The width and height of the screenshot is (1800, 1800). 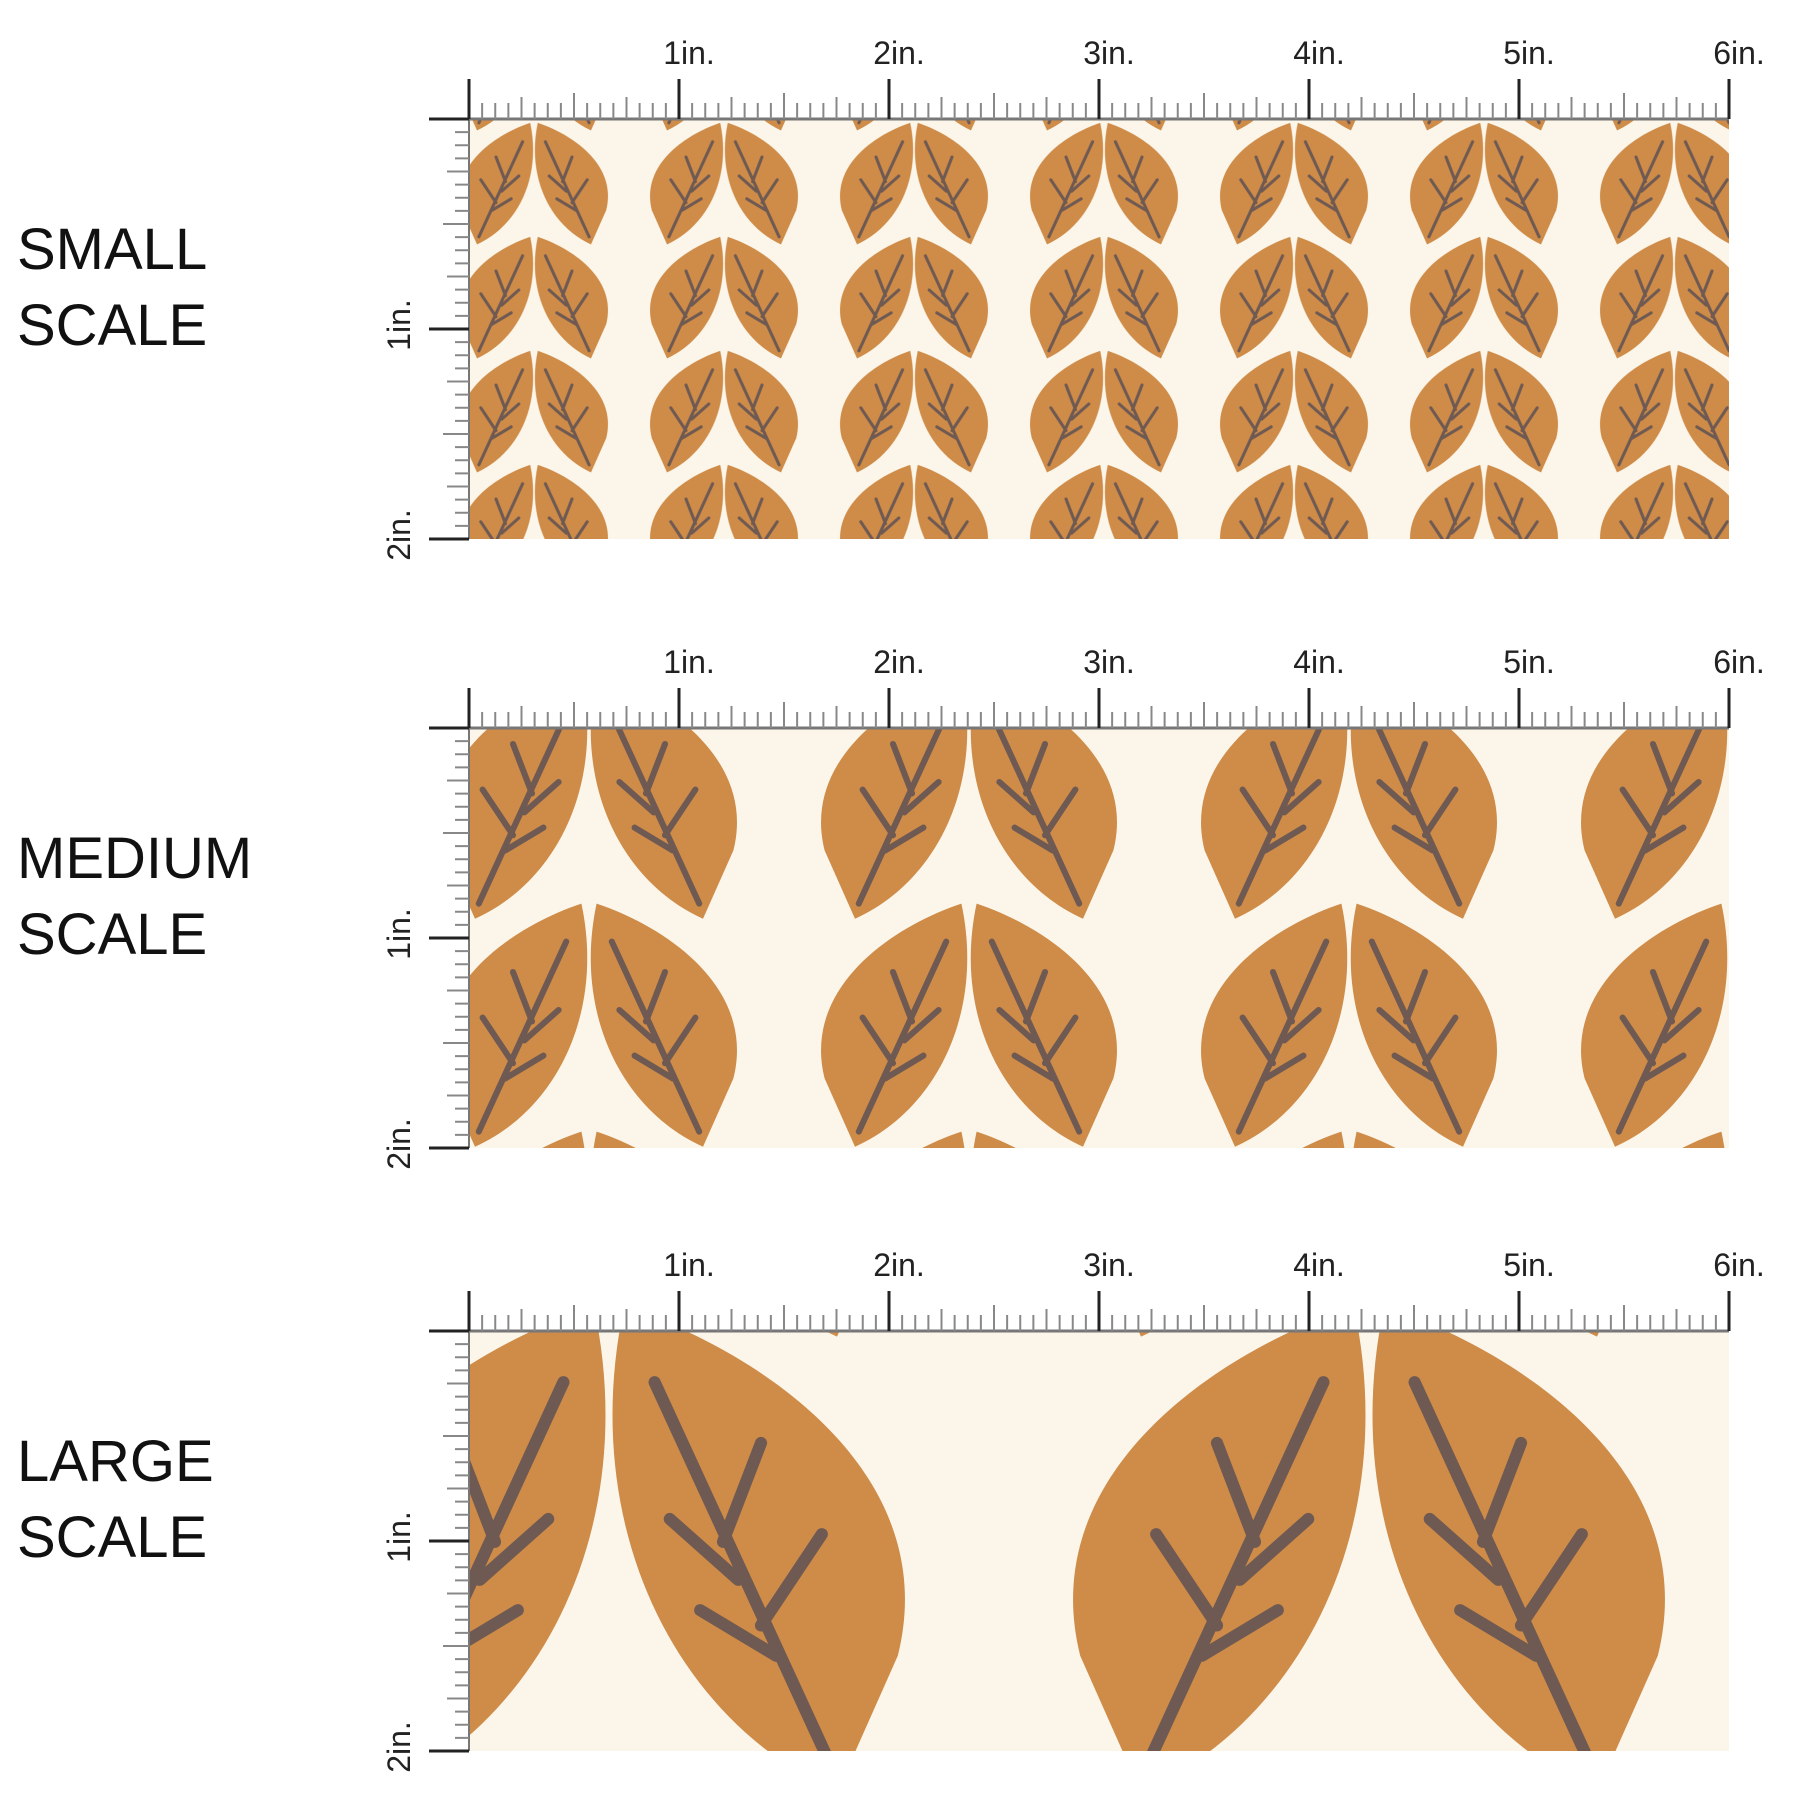 What do you see at coordinates (134, 858) in the screenshot?
I see `scale-label: MEDIUM` at bounding box center [134, 858].